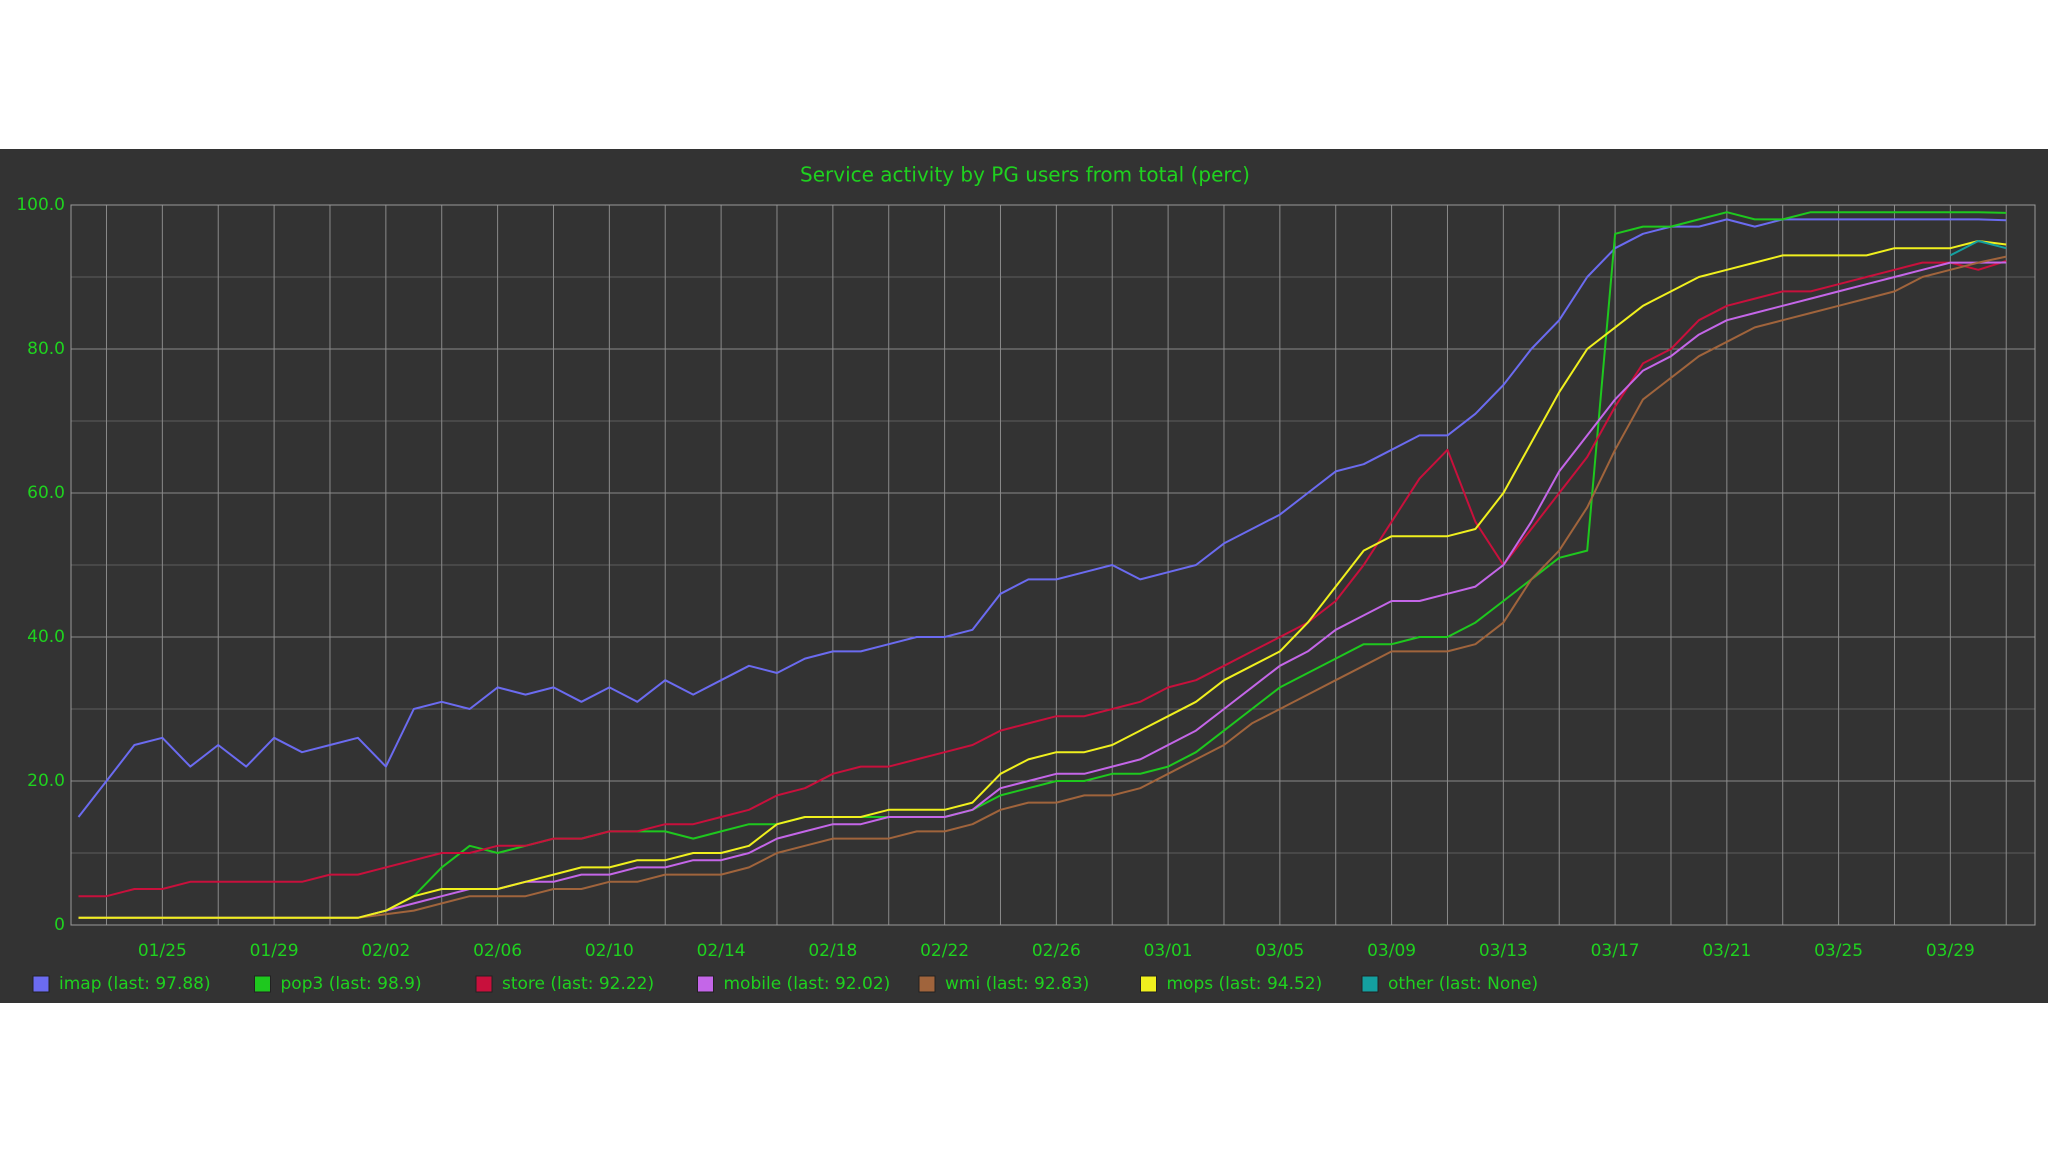  I want to click on x-tick-label: 03/25, so click(1838, 951).